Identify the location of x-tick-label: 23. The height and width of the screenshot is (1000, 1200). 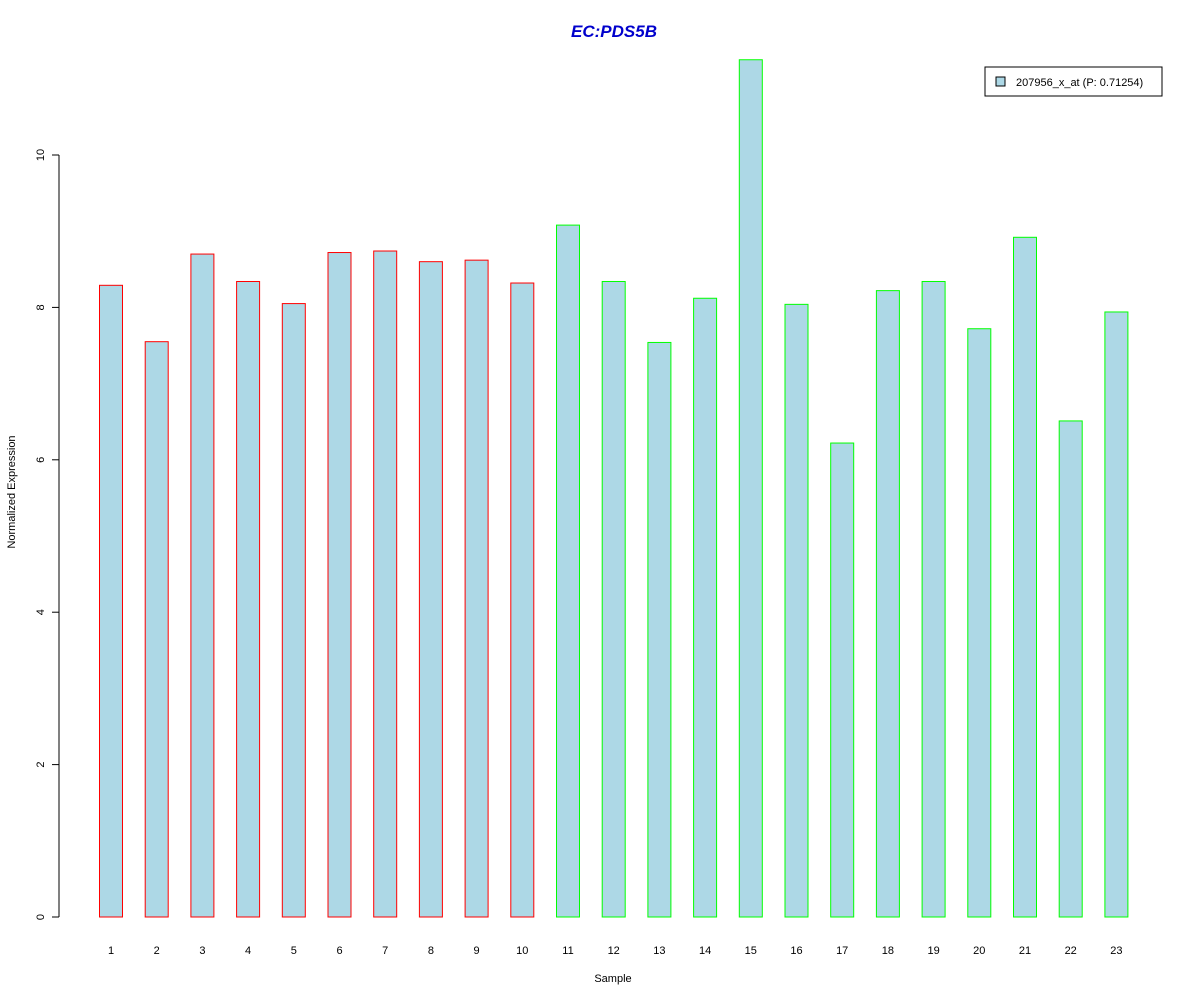
(1116, 951).